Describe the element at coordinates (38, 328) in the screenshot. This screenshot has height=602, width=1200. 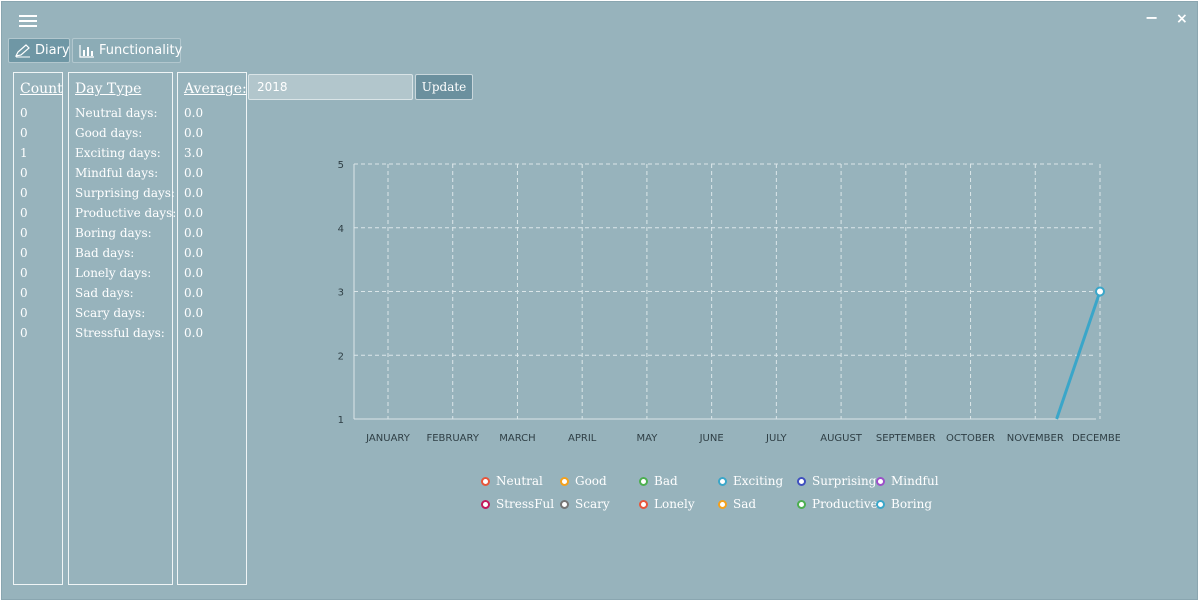
I see `count-column: Count 0 0 1 0 0 0 0 0 0 0 0 0` at that location.